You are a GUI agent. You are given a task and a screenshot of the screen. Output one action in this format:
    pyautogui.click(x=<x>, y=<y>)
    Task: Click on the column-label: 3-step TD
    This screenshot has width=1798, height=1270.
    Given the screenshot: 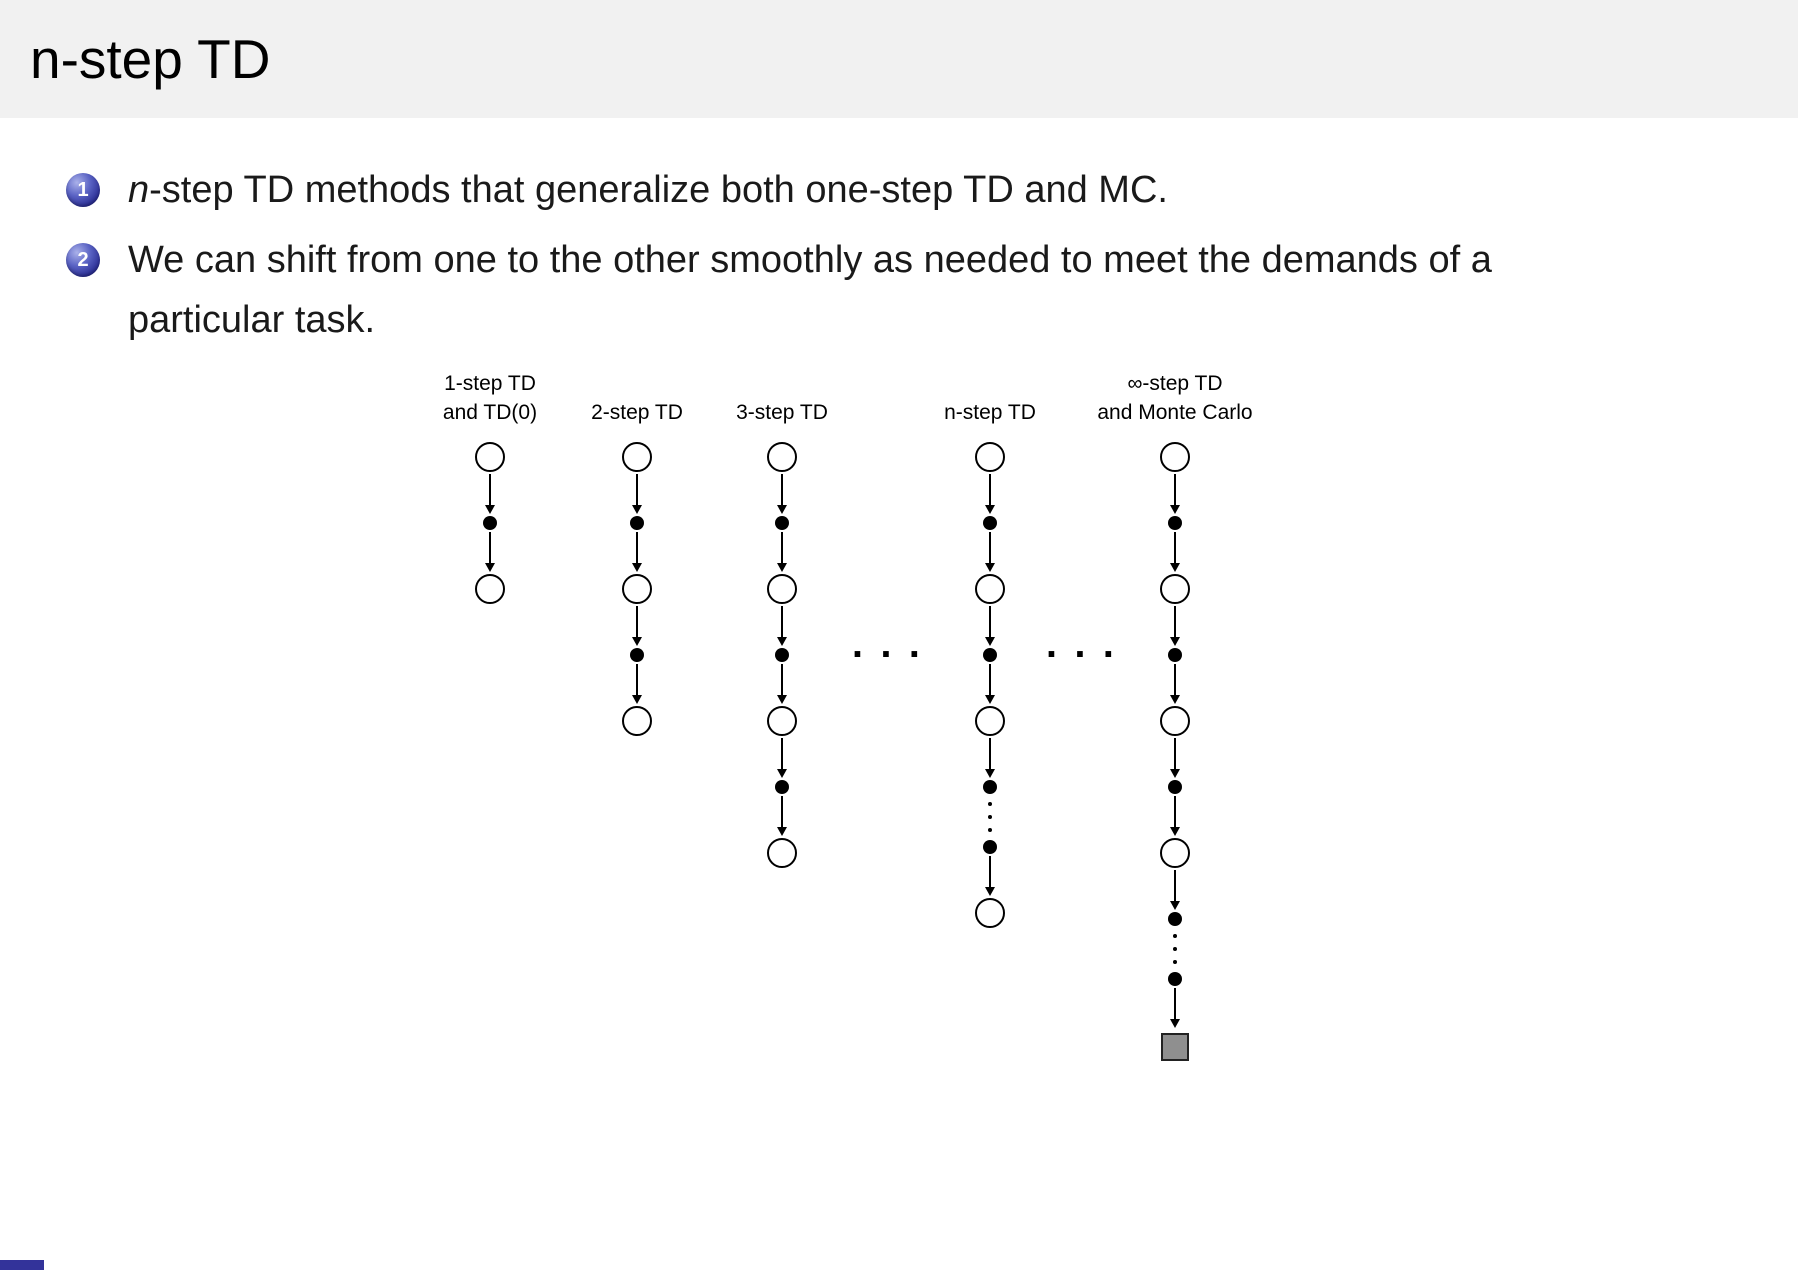 What is the action you would take?
    pyautogui.click(x=782, y=395)
    